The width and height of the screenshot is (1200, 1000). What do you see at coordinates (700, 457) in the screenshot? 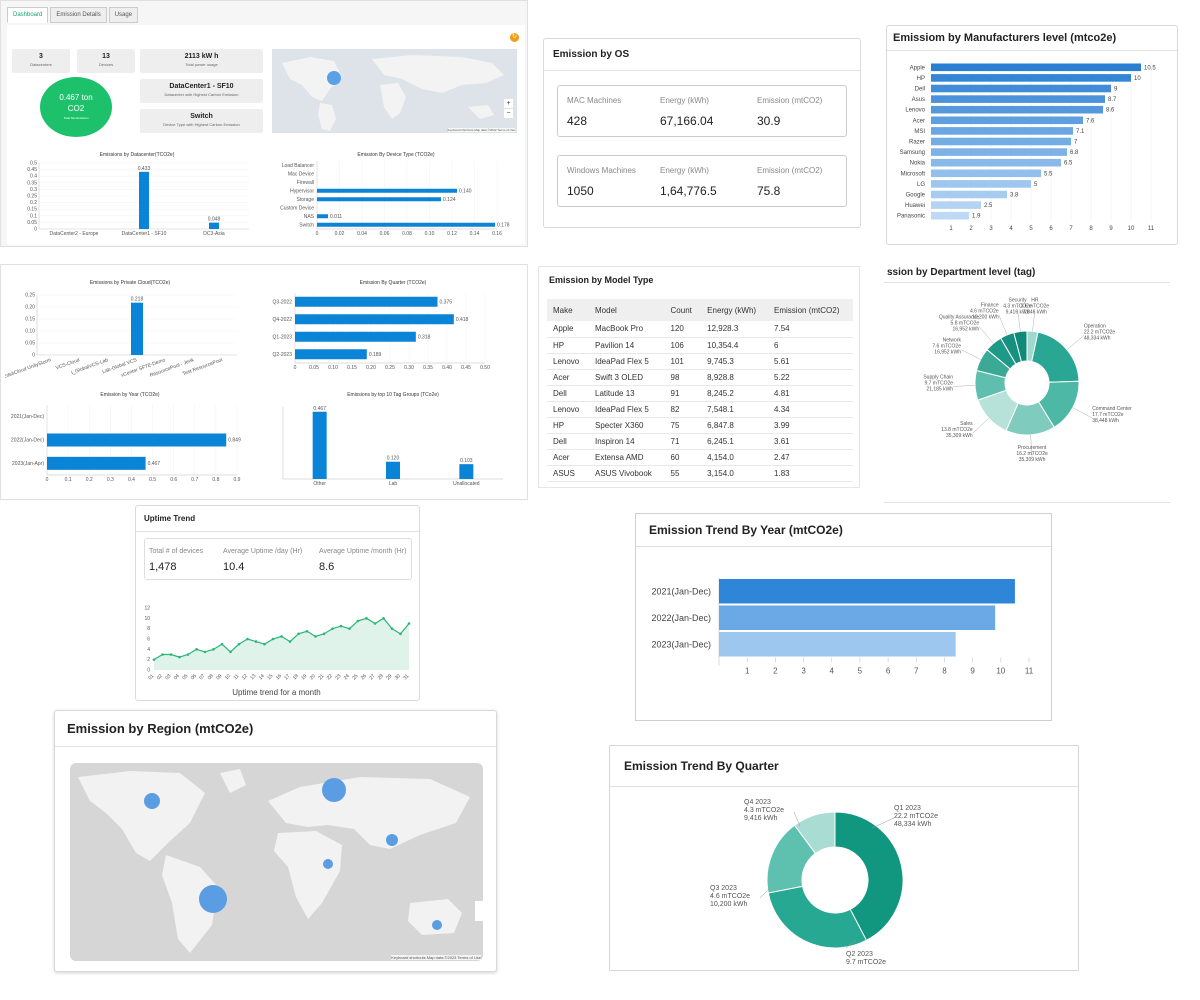
I see `table-row: Acer Extensa AMD 60 4,154.0 2.47` at bounding box center [700, 457].